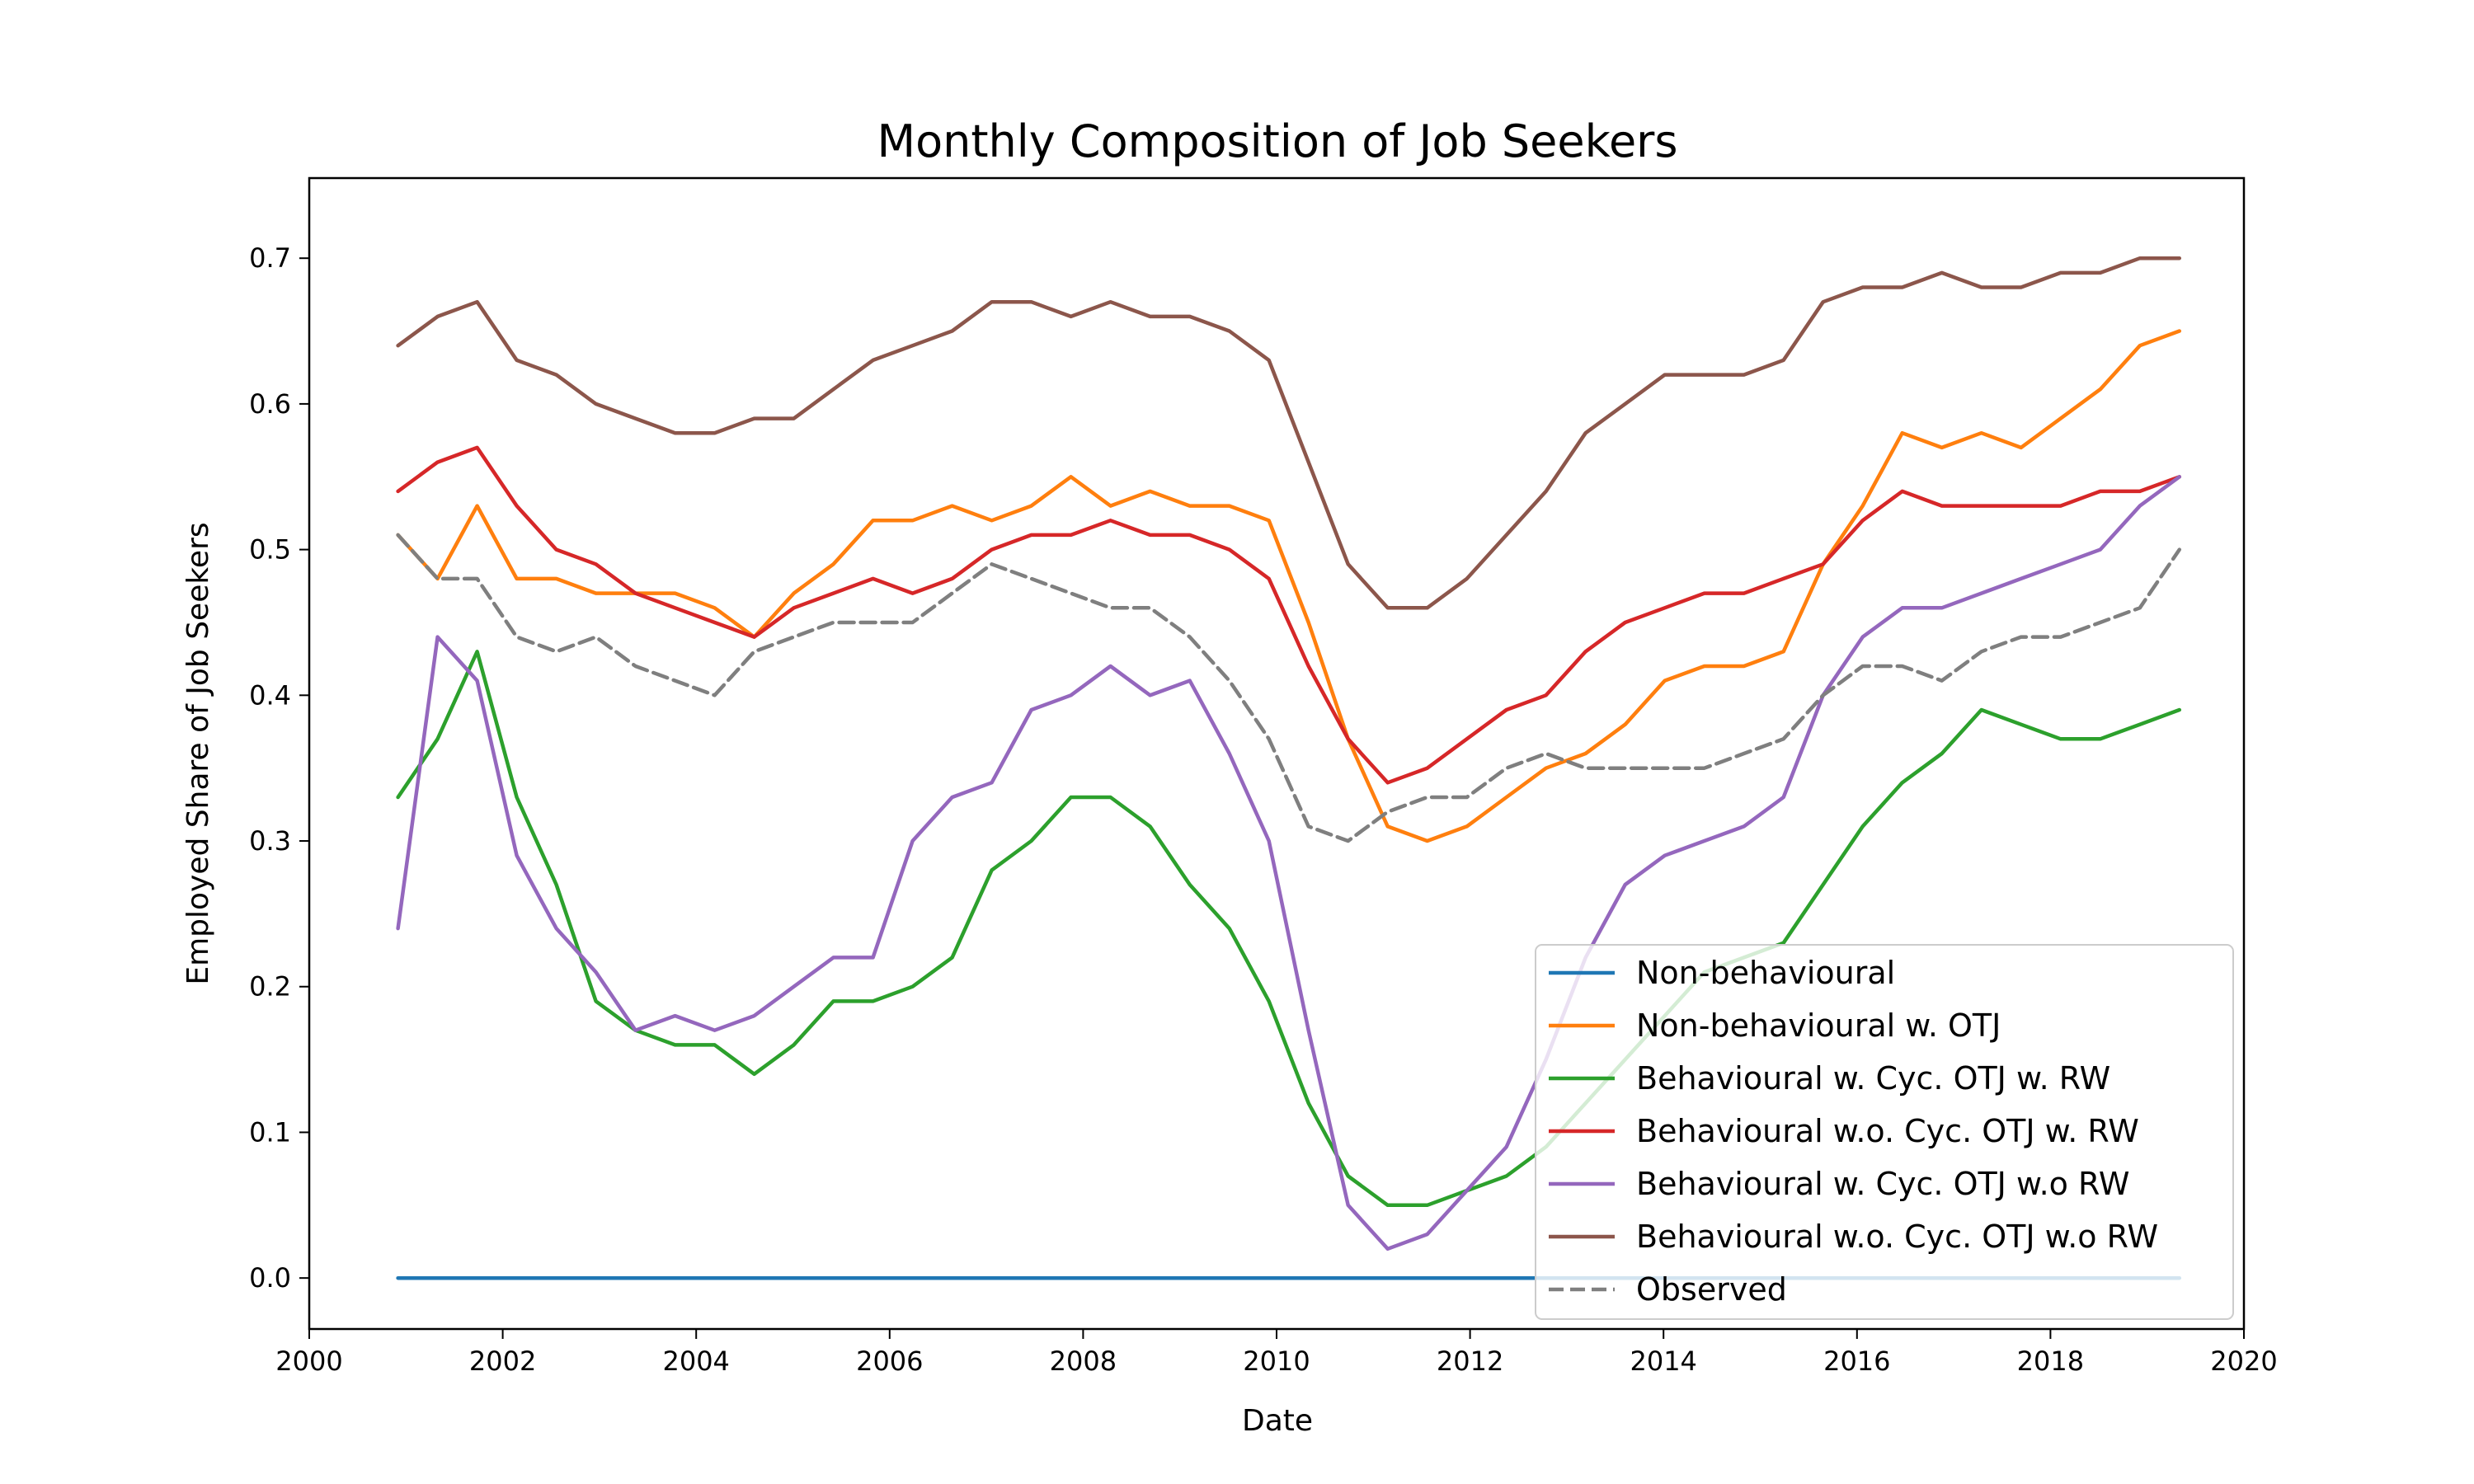 The image size is (2474, 1484). I want to click on x-tick-label: 2004, so click(695, 1361).